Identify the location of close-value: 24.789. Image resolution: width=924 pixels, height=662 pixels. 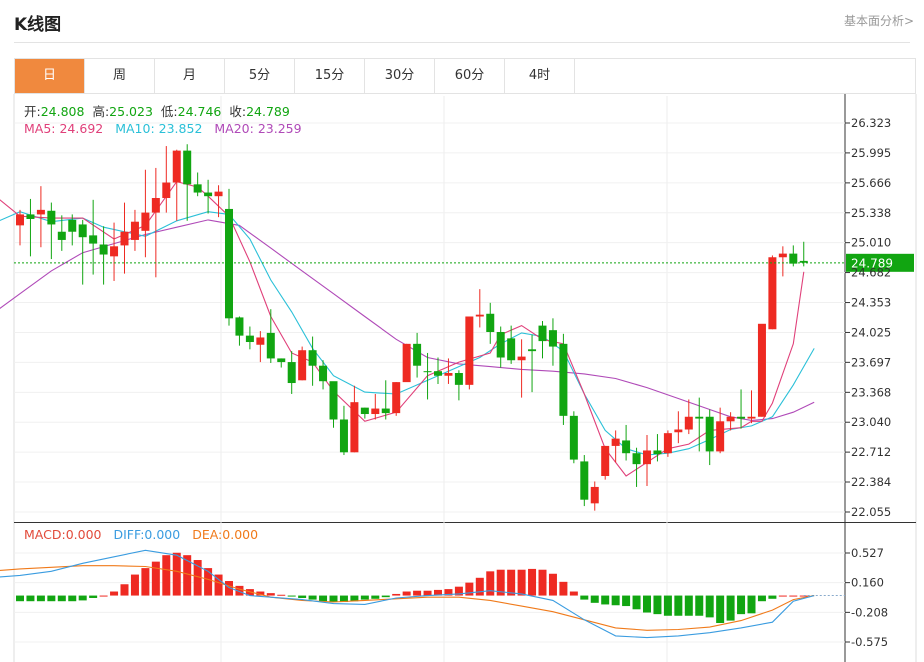
(268, 111).